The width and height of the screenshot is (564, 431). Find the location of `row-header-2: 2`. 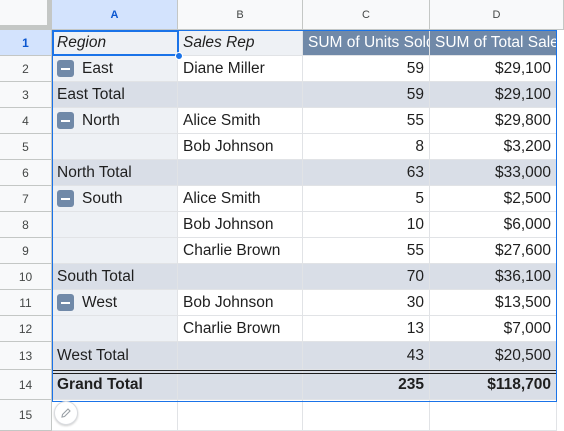

row-header-2: 2 is located at coordinates (26, 69).